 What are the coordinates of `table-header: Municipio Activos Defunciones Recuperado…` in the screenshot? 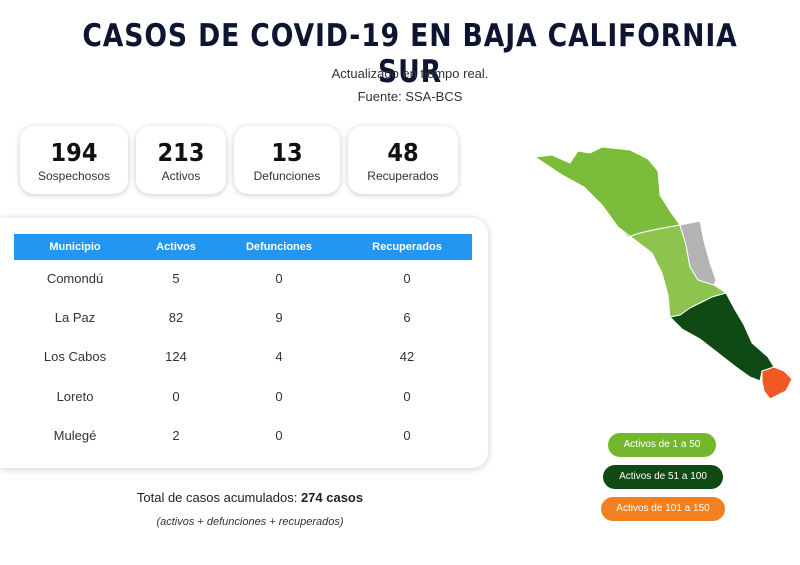 It's located at (243, 247).